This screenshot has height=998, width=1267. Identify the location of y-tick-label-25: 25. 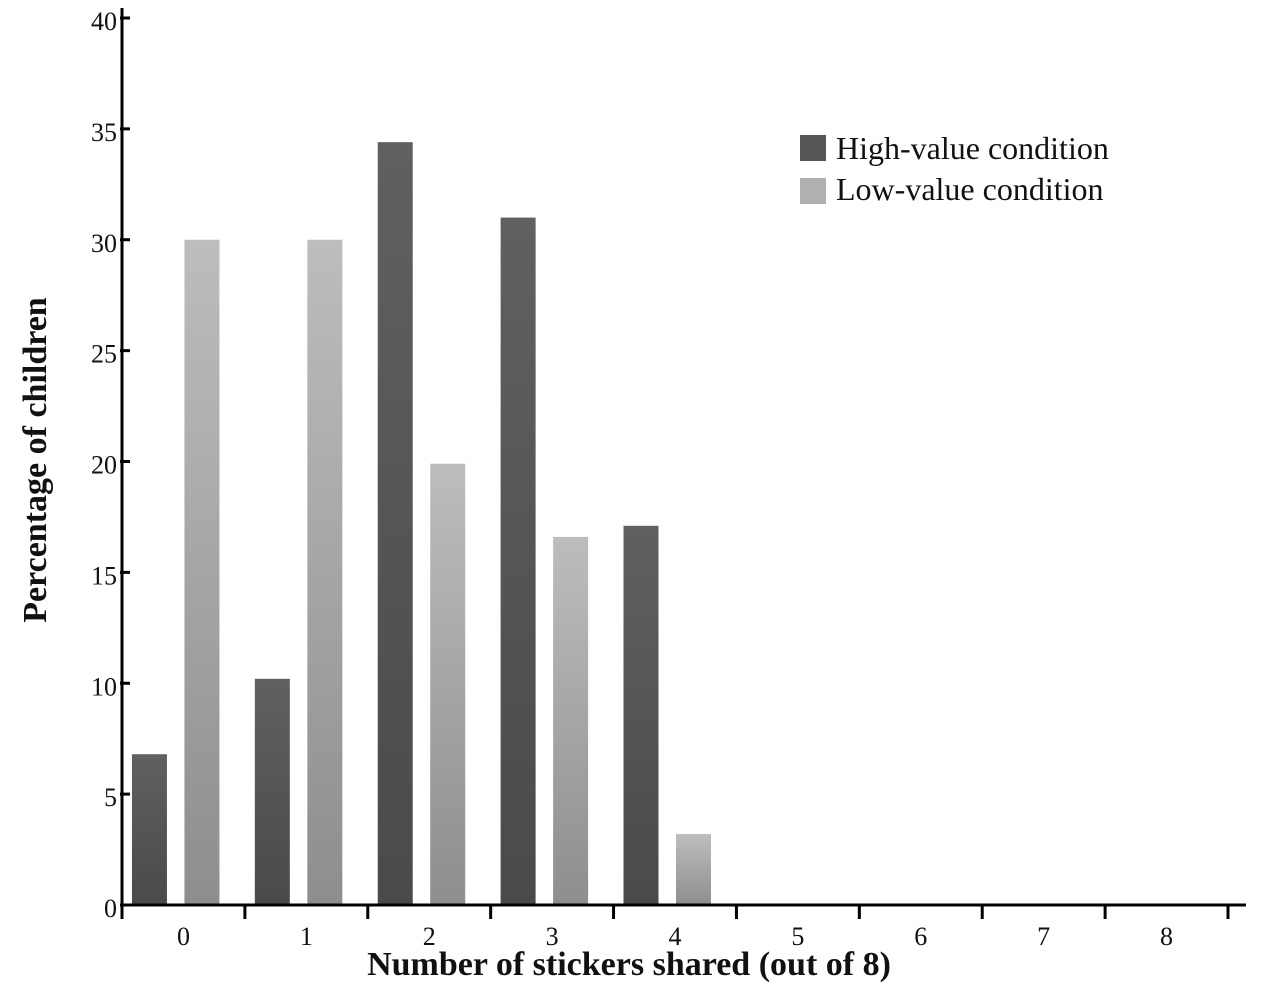
(104, 354).